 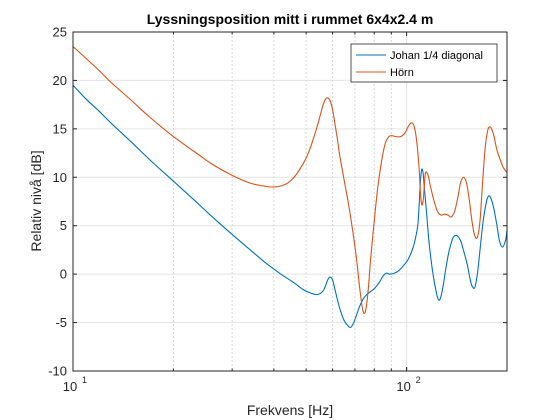 I want to click on legend-label-johan: Johan 1/4 diagonal, so click(x=436, y=56).